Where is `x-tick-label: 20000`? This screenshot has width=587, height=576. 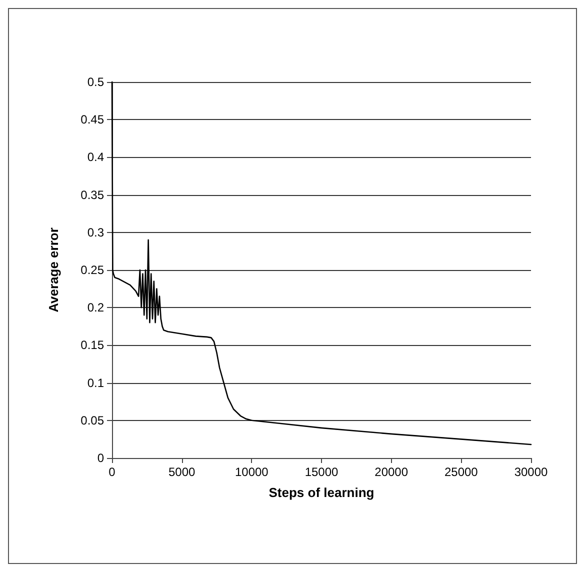 x-tick-label: 20000 is located at coordinates (391, 472).